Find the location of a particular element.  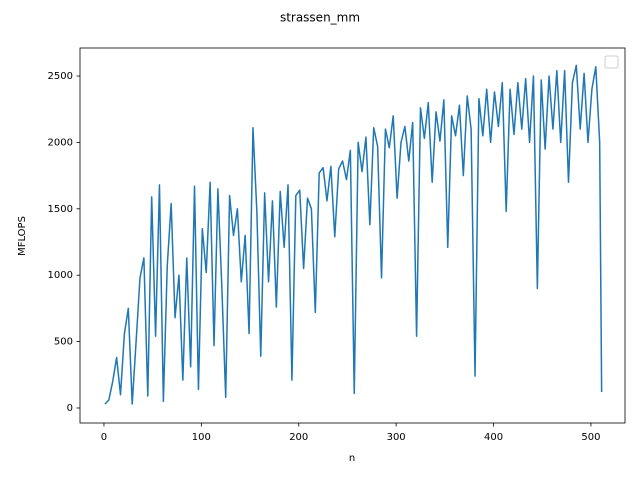

x-tick-label: 300 is located at coordinates (396, 437).